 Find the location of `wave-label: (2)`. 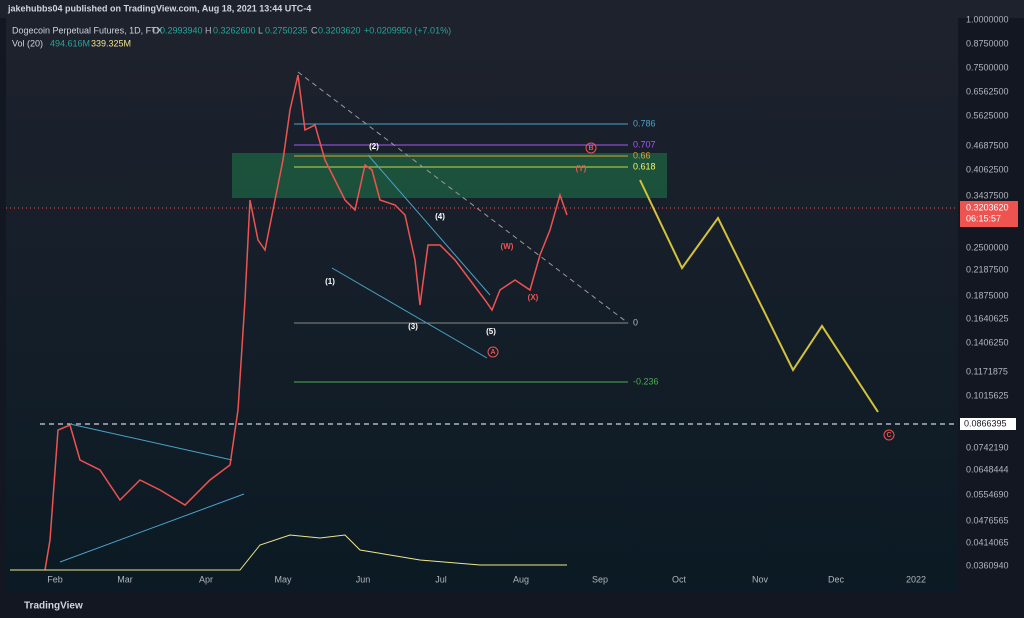

wave-label: (2) is located at coordinates (374, 146).